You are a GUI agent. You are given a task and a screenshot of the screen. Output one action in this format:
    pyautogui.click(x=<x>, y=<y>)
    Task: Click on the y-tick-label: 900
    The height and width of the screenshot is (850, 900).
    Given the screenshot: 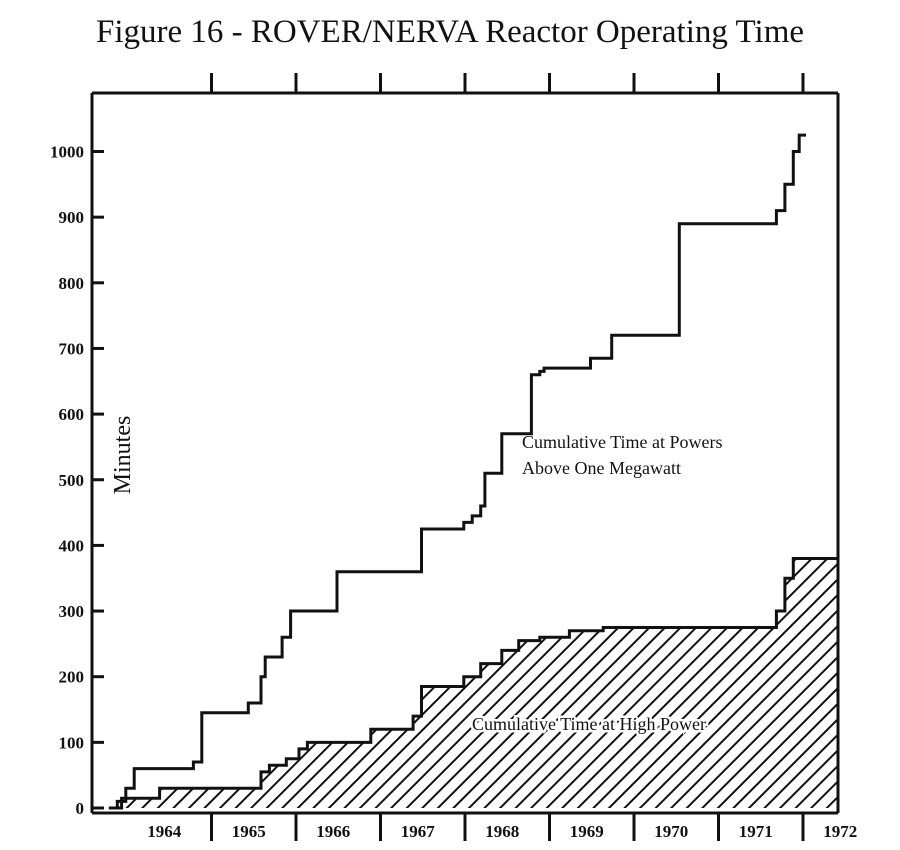 What is the action you would take?
    pyautogui.click(x=72, y=217)
    